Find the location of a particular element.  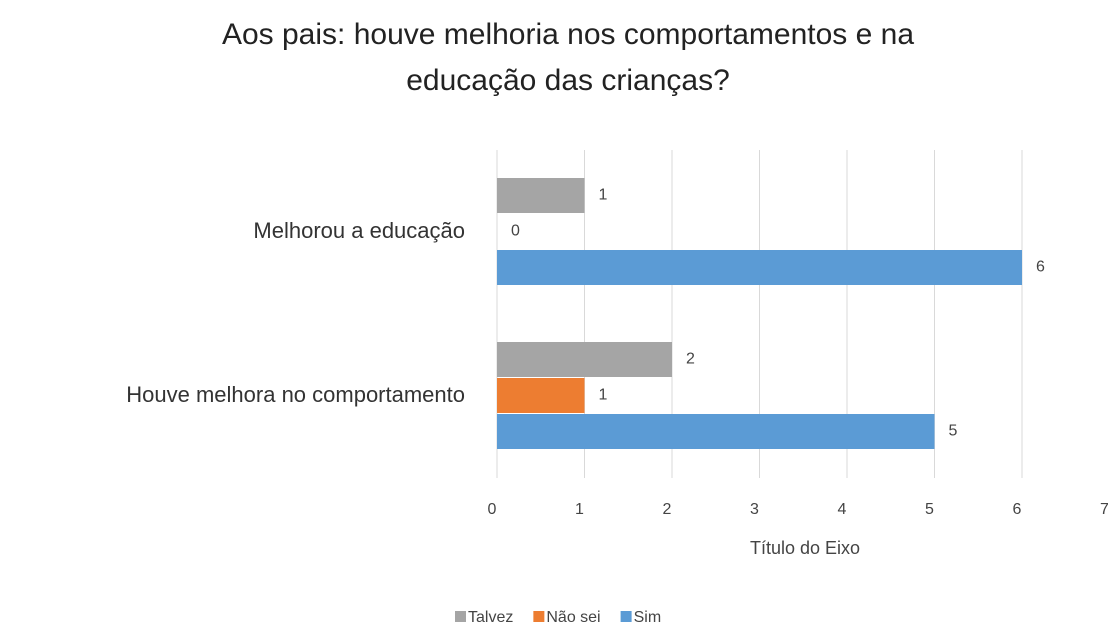

x-tick-label: 3 is located at coordinates (754, 509).